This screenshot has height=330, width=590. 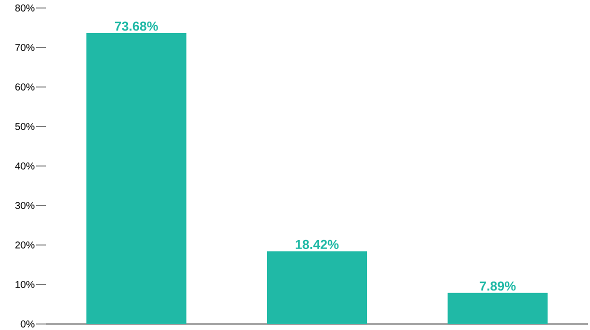 What do you see at coordinates (24, 166) in the screenshot?
I see `y-tick-label: 40%` at bounding box center [24, 166].